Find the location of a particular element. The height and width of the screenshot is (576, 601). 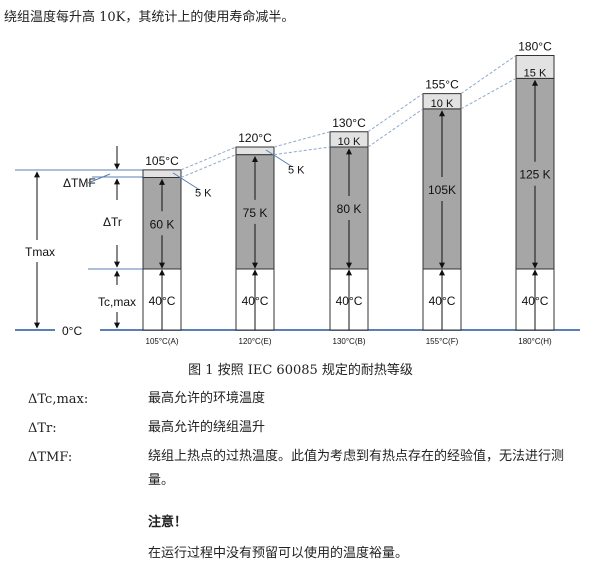

intro-text: 绕组温度每升高 10K，其统计上的使用寿命减半。 is located at coordinates (149, 17).